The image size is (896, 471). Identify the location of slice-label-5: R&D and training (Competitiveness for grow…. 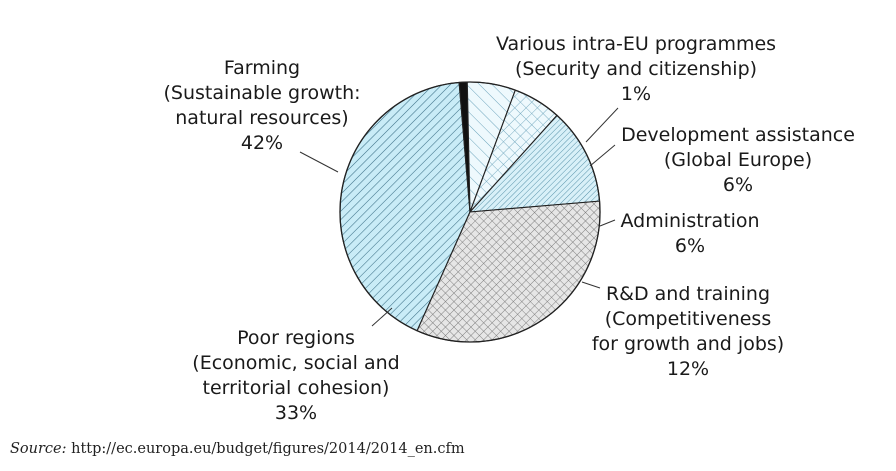
(688, 331).